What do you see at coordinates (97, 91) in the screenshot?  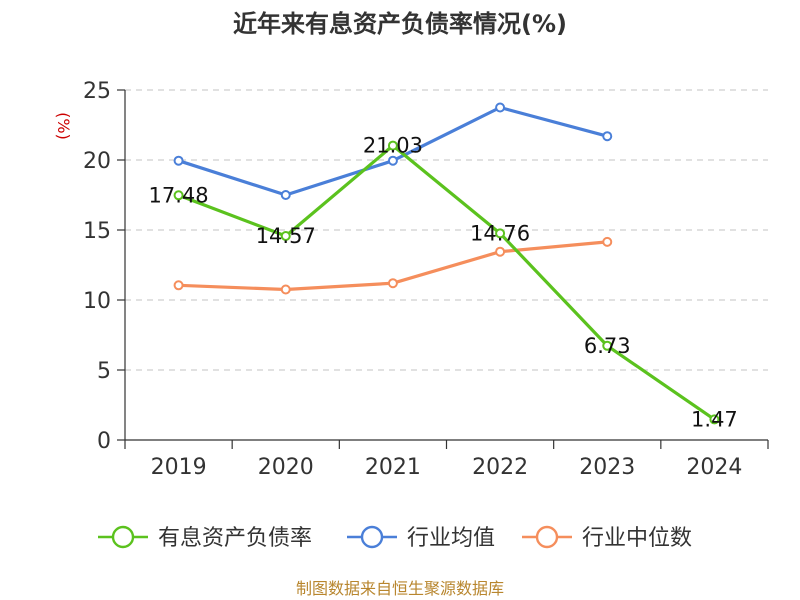 I see `y-tick-label: 25` at bounding box center [97, 91].